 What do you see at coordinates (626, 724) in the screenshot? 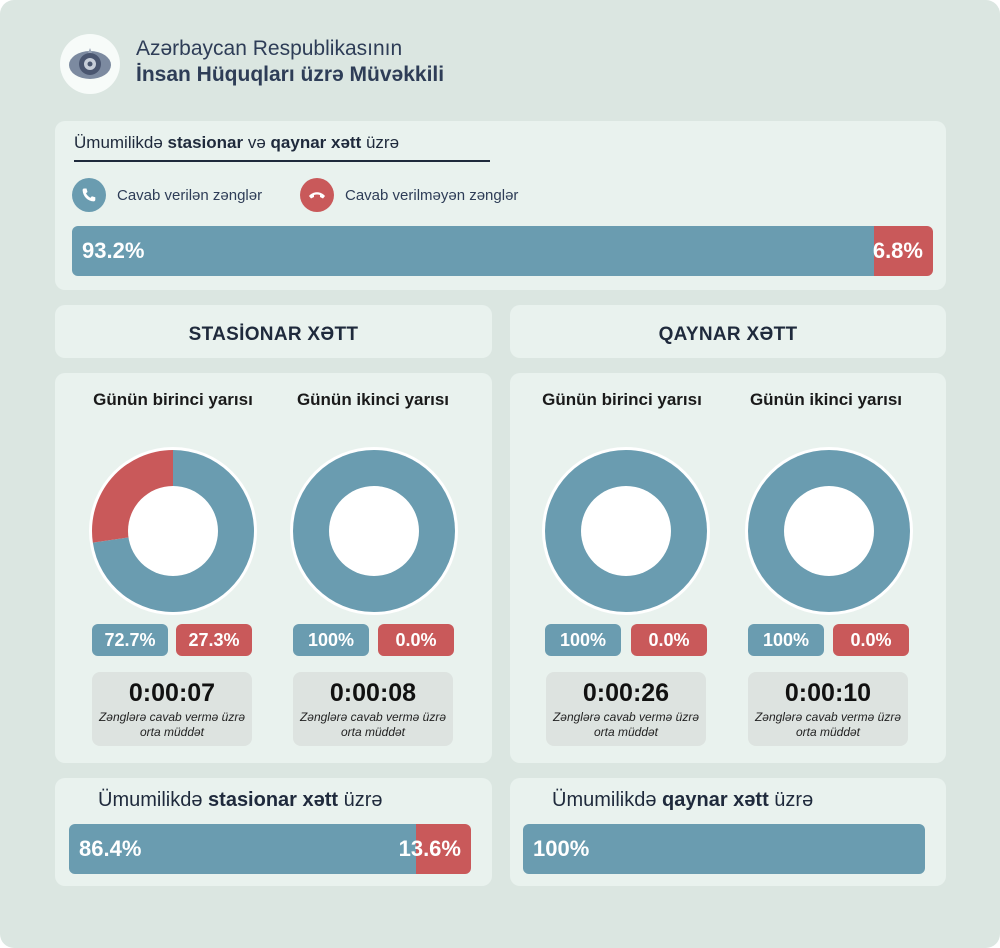
I see `hotline-half1-time-label: Zənglərə cavab vermə üzrə orta müddət` at bounding box center [626, 724].